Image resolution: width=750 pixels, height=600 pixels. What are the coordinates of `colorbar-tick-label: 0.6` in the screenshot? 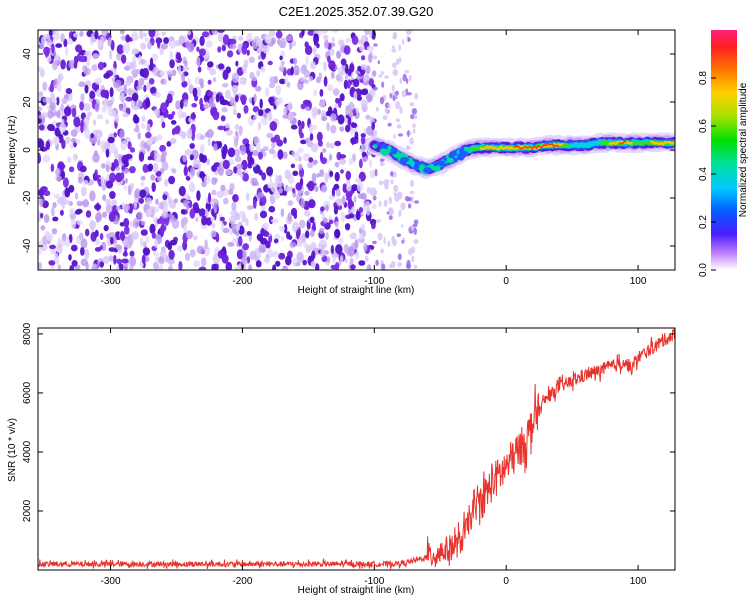 It's located at (703, 126).